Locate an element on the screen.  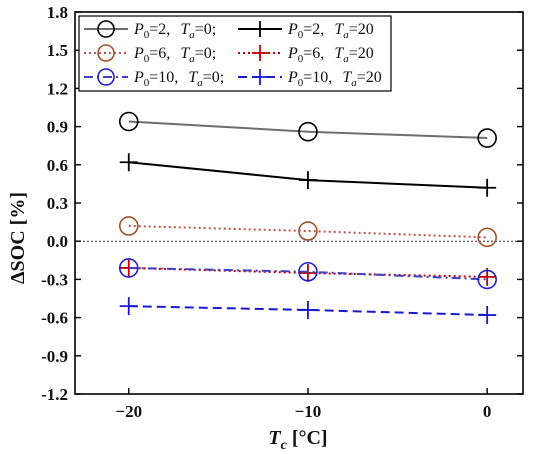
legend-box is located at coordinates (235, 53).